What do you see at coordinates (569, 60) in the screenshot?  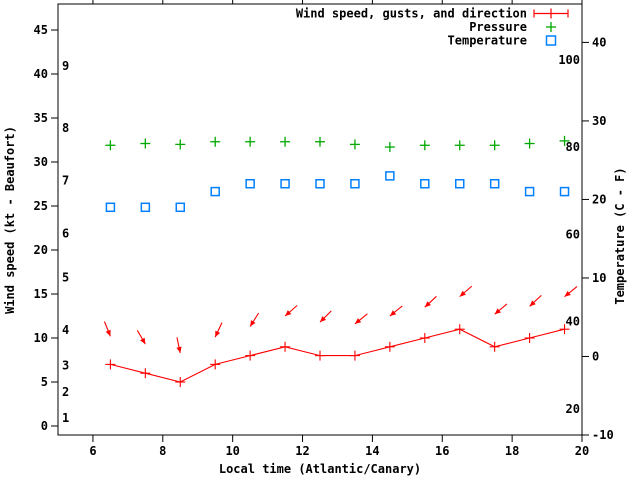 I see `fahrenheit-label: 100` at bounding box center [569, 60].